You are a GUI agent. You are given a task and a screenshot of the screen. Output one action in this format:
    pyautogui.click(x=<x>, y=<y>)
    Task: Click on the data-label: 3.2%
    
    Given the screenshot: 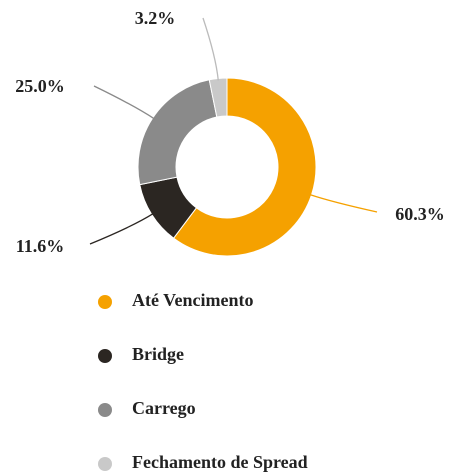 What is the action you would take?
    pyautogui.click(x=155, y=18)
    